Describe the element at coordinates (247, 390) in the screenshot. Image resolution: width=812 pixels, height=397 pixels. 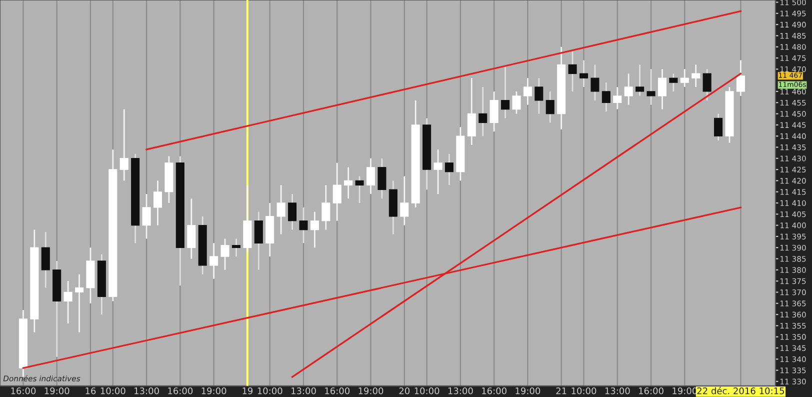
I see `x-tick-label: 19` at that location.